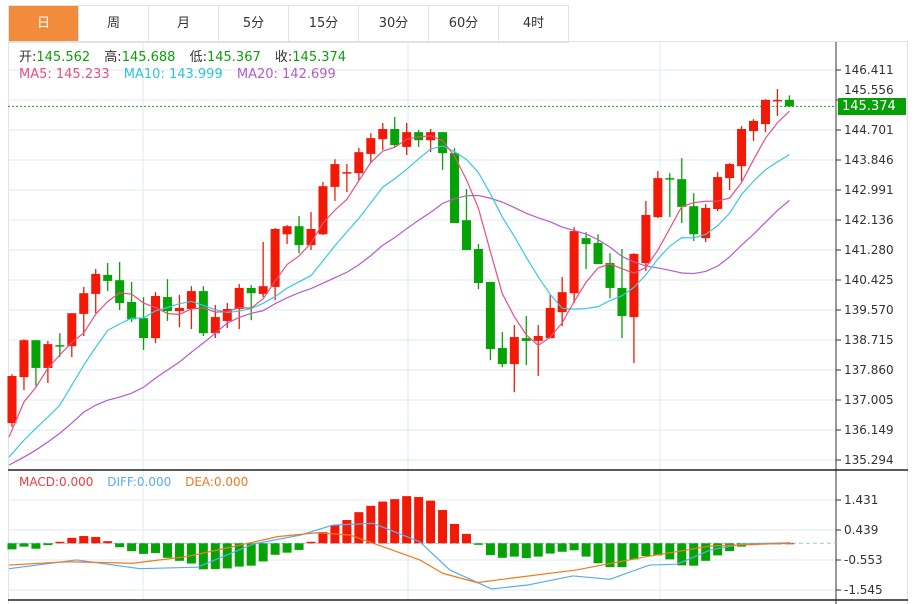  What do you see at coordinates (869, 430) in the screenshot?
I see `price-tick-label: 136.149` at bounding box center [869, 430].